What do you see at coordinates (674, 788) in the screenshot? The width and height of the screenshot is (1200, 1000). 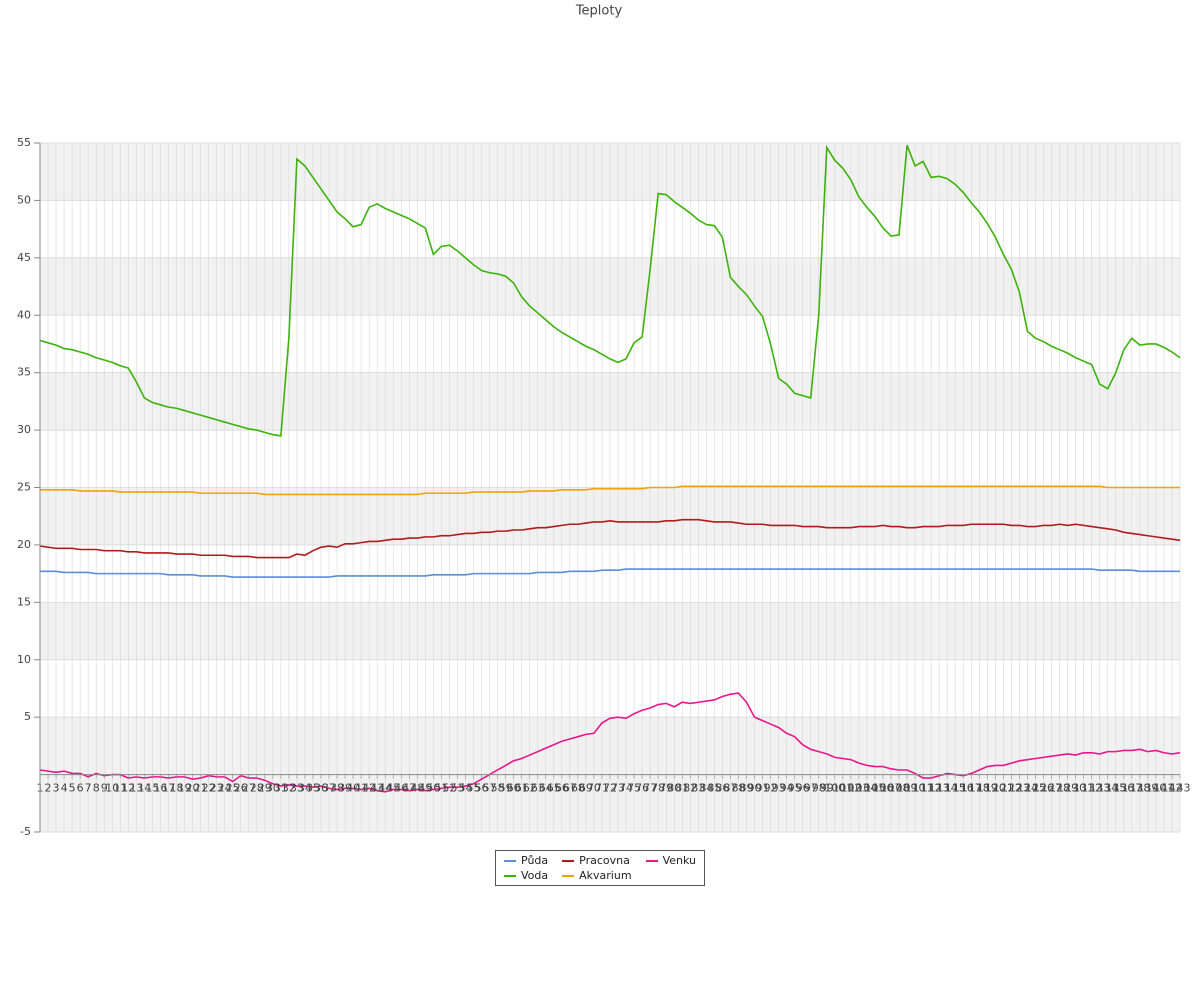 I see `x-tick-label: 80` at bounding box center [674, 788].